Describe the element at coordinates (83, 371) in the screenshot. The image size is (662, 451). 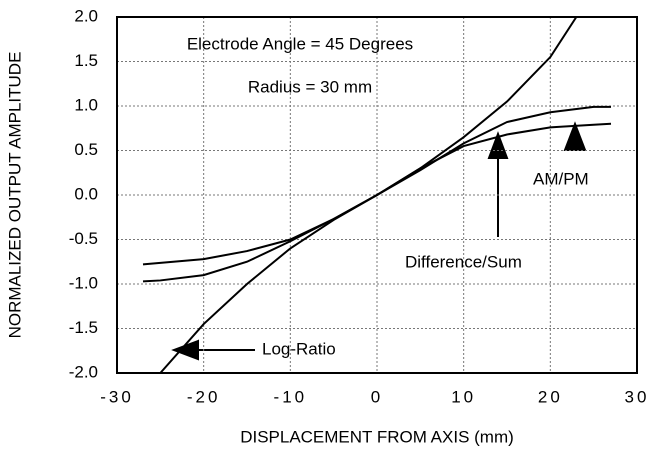
I see `y-tick-label: -2.0` at that location.